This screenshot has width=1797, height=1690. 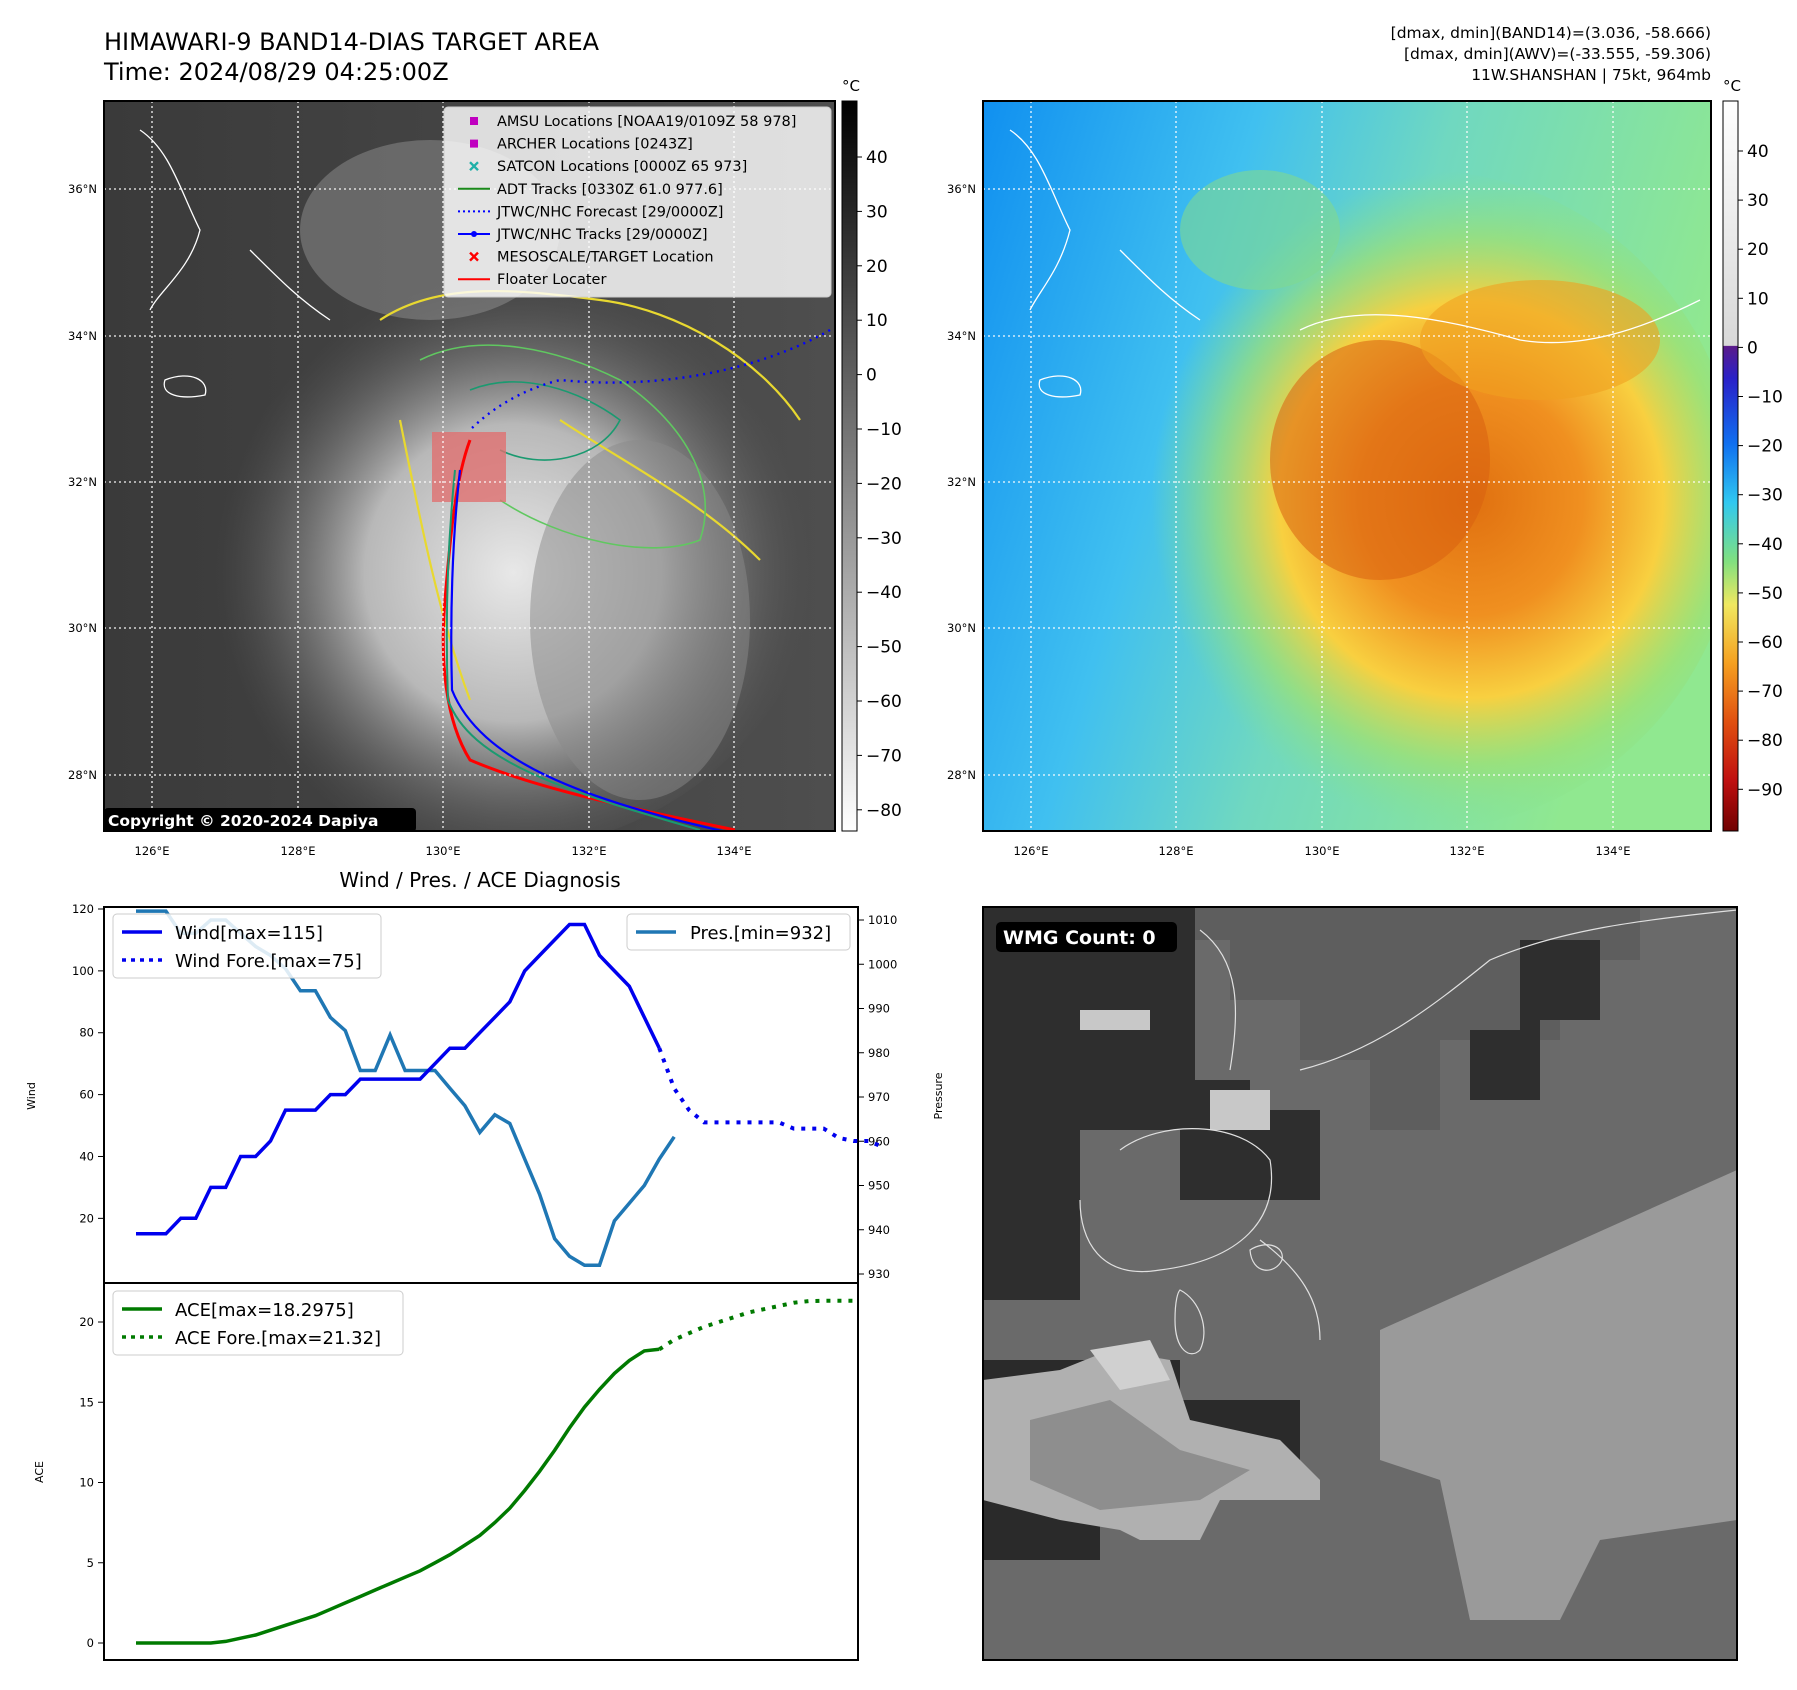 What do you see at coordinates (86, 1483) in the screenshot?
I see `ace-y-tick-label: 10` at bounding box center [86, 1483].